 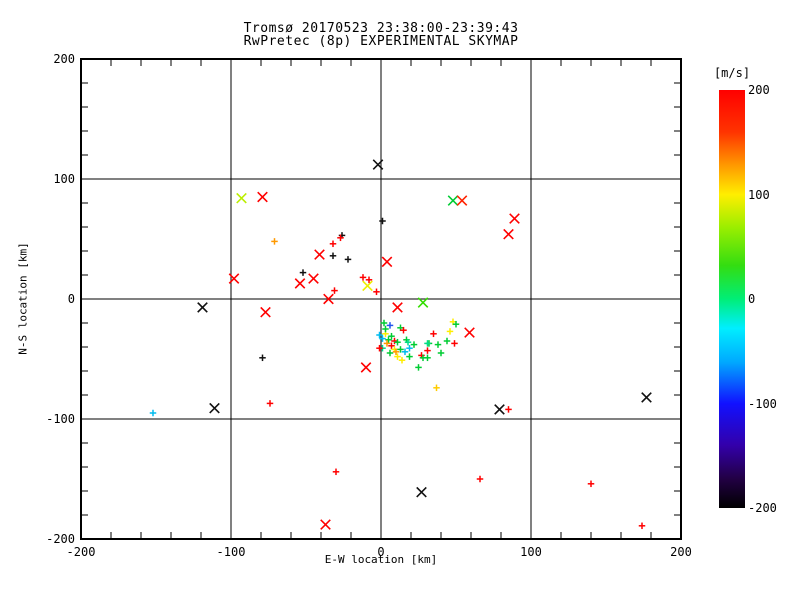 I want to click on x-tick-label: -200, so click(x=81, y=552).